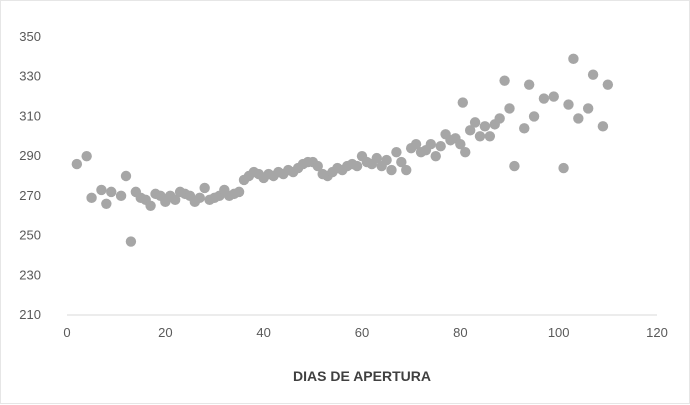 This screenshot has height=405, width=690. I want to click on x-tick-label: 80, so click(460, 332).